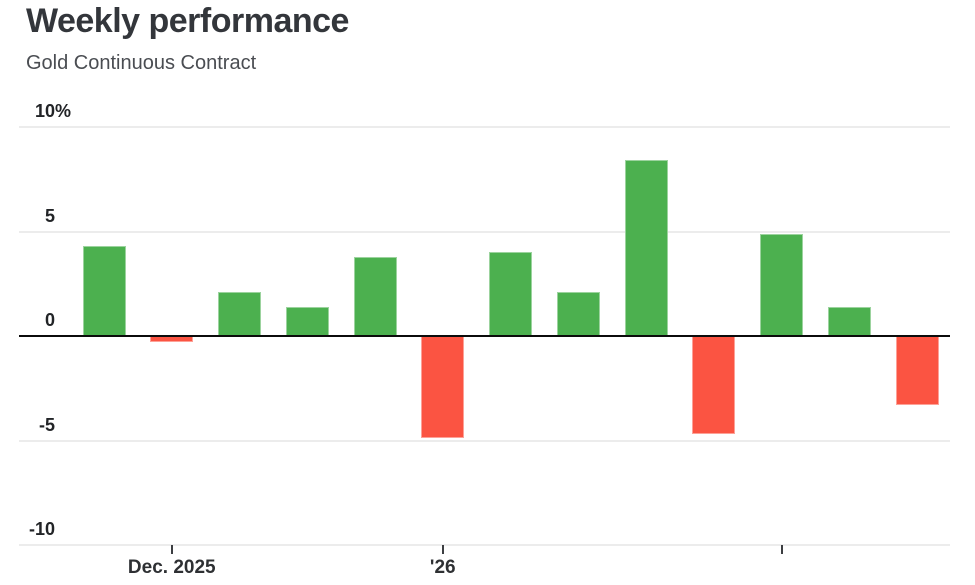  I want to click on bar-week-4-gain, so click(307, 321).